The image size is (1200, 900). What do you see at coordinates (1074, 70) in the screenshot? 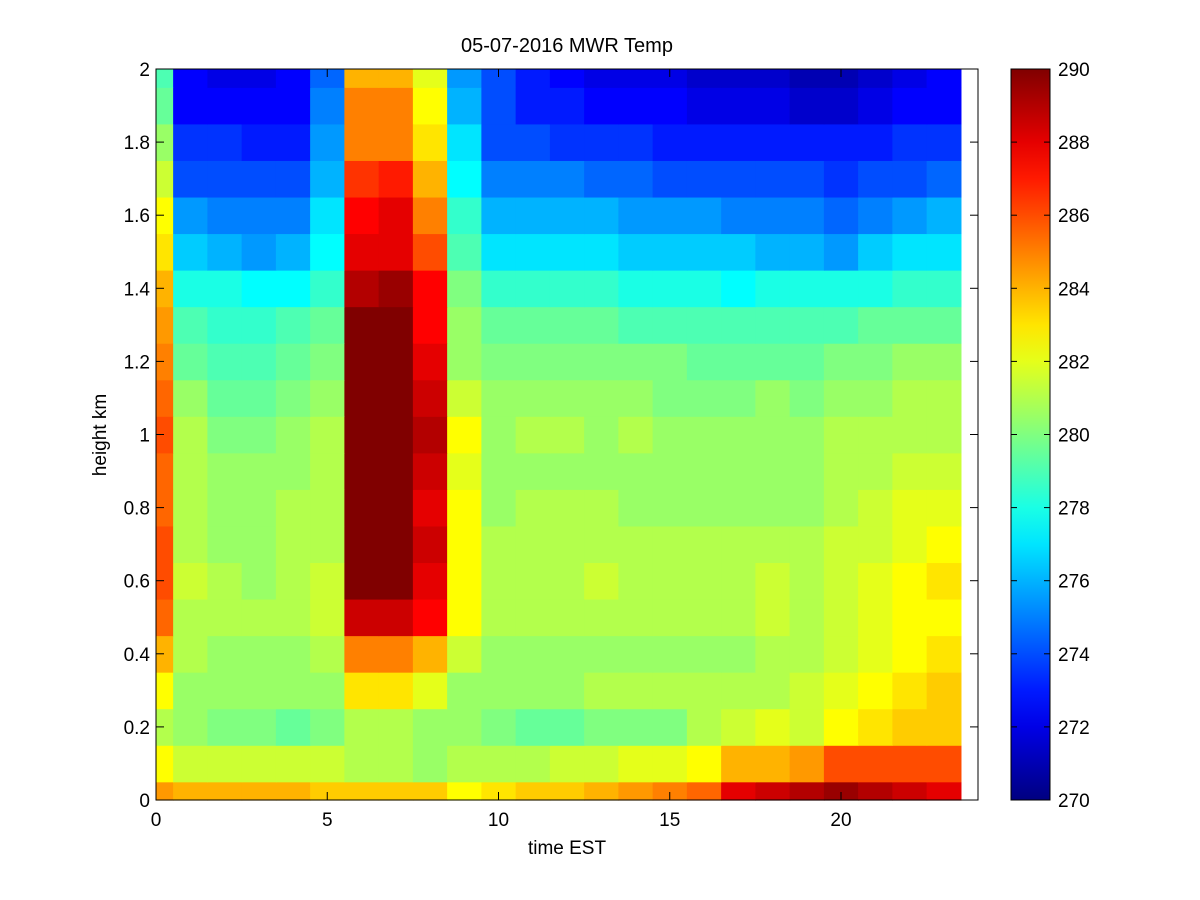
I see `colorbar-tick-label: 290` at bounding box center [1074, 70].